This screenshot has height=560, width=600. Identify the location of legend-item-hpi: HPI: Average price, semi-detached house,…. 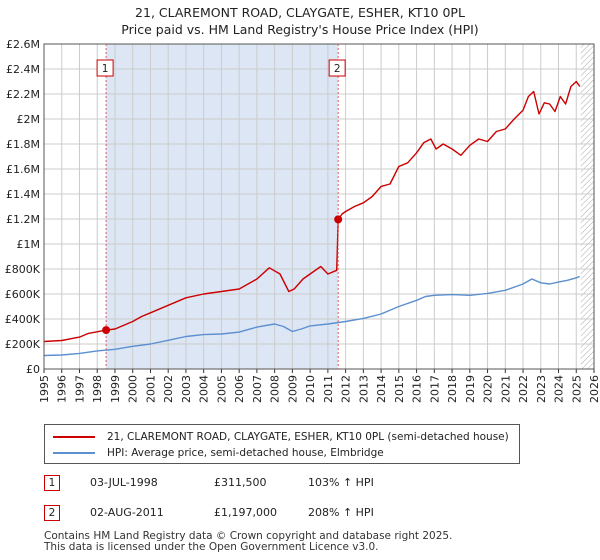
(218, 453).